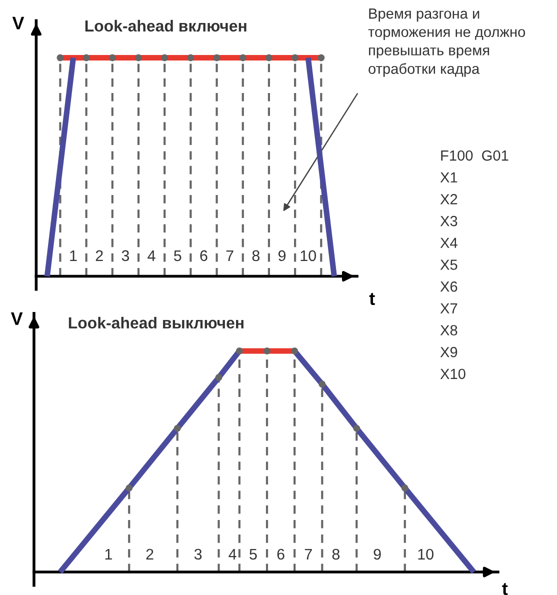 This screenshot has width=557, height=595. What do you see at coordinates (474, 265) in the screenshot?
I see `text: F100 G01 X1 X2 X3 X4 X5 X6 X7 X8 X9 X10` at bounding box center [474, 265].